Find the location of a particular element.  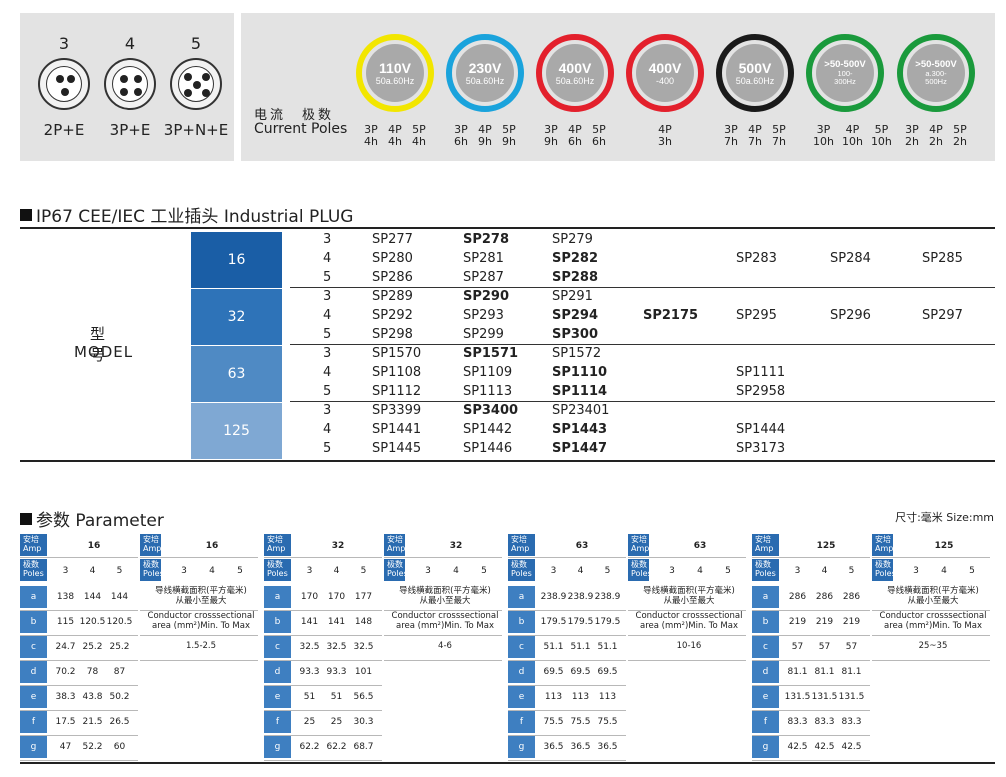

dimension-value: 81.1 is located at coordinates (824, 672).